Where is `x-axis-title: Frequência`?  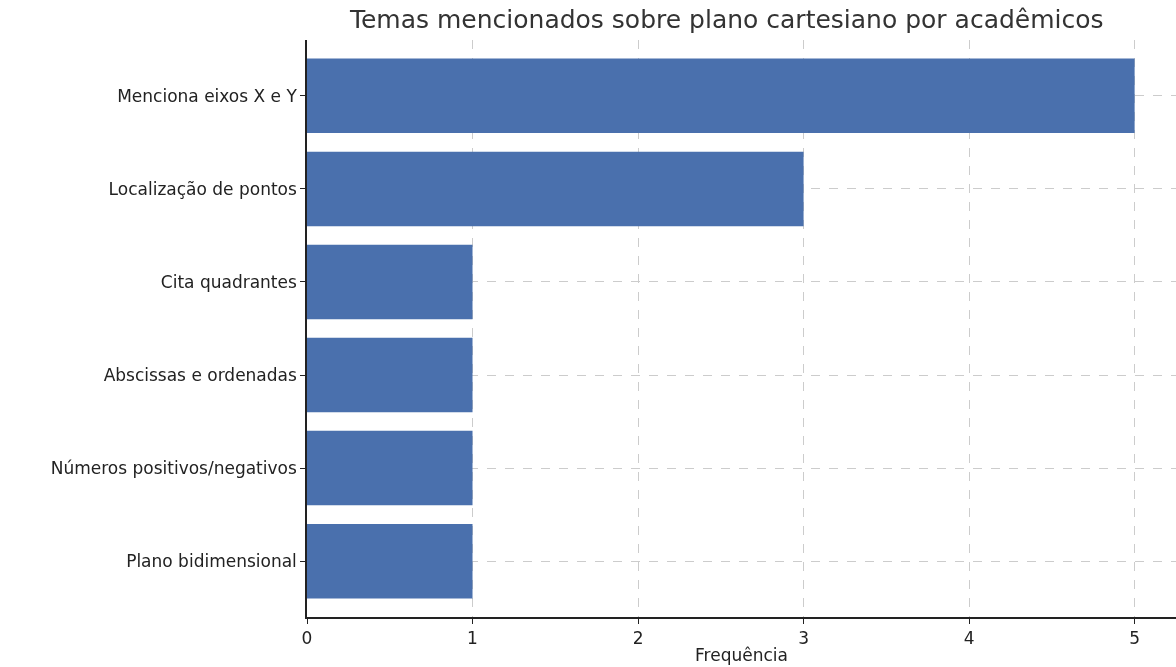 x-axis-title: Frequência is located at coordinates (741, 655).